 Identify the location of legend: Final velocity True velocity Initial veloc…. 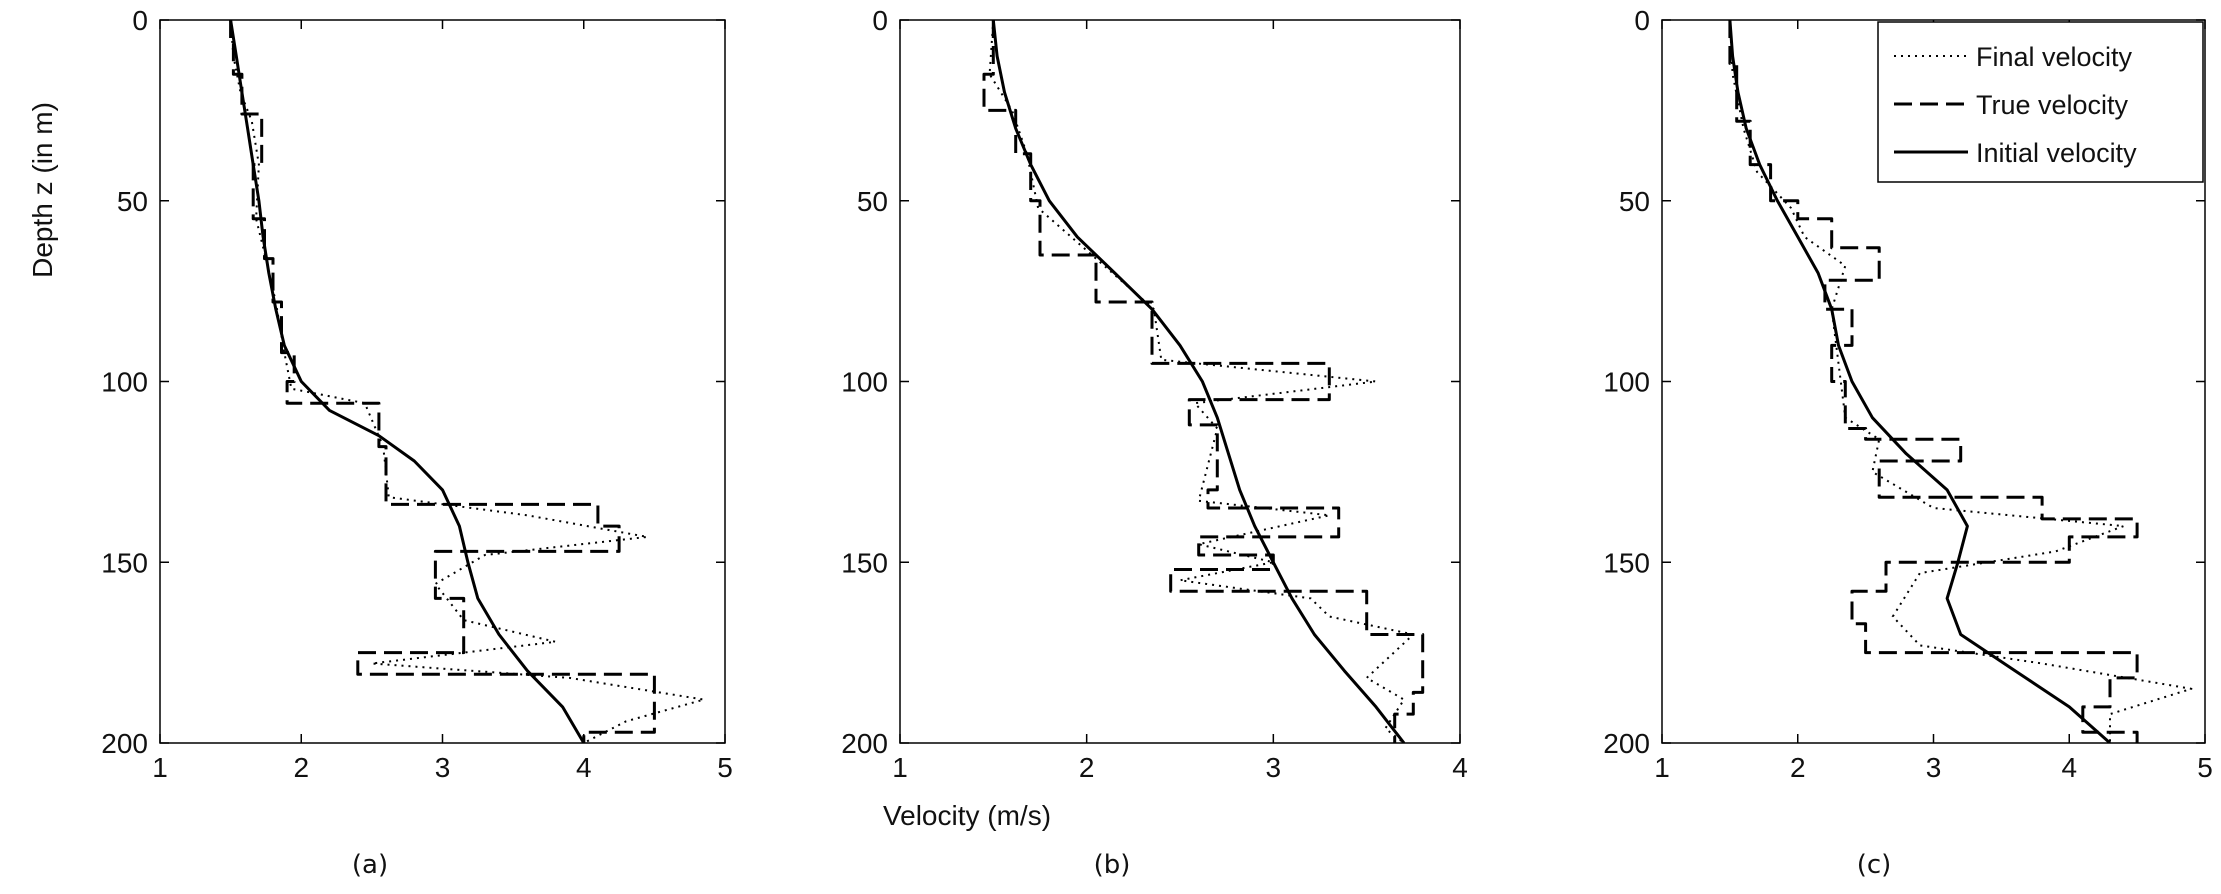
(2040, 102).